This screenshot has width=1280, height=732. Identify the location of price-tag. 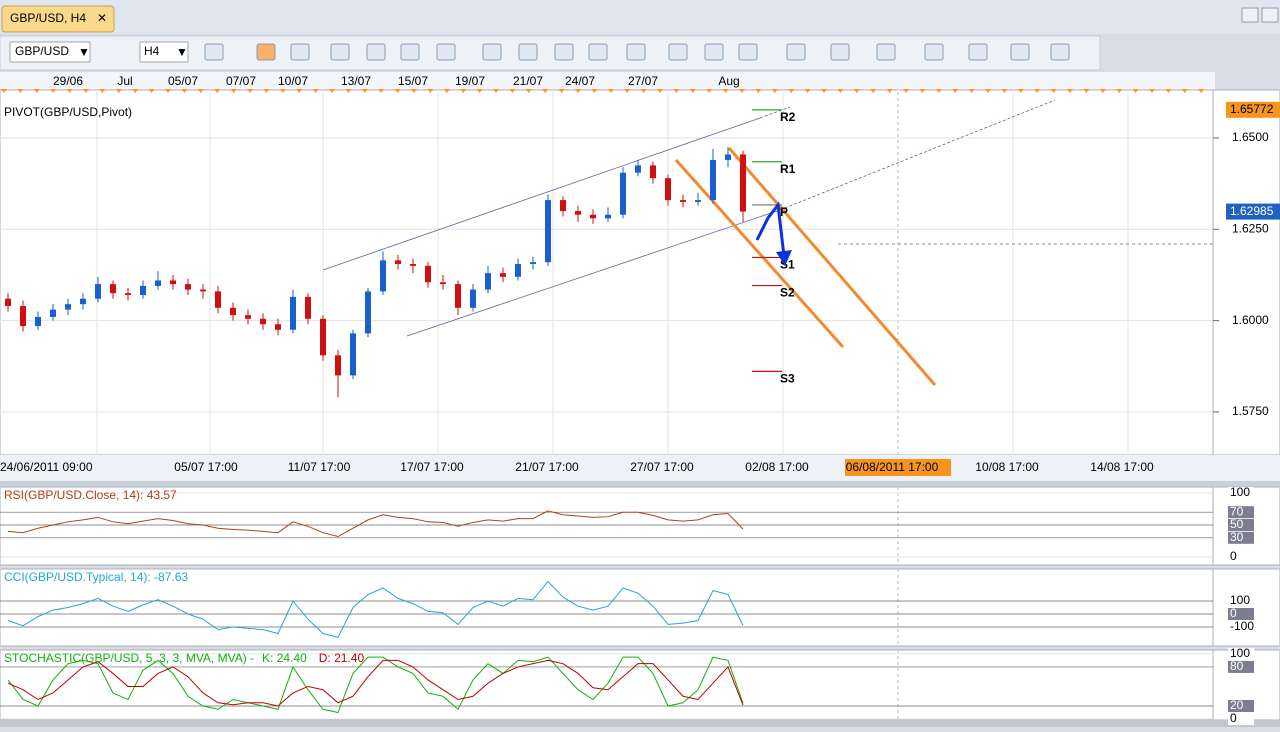
(1253, 109).